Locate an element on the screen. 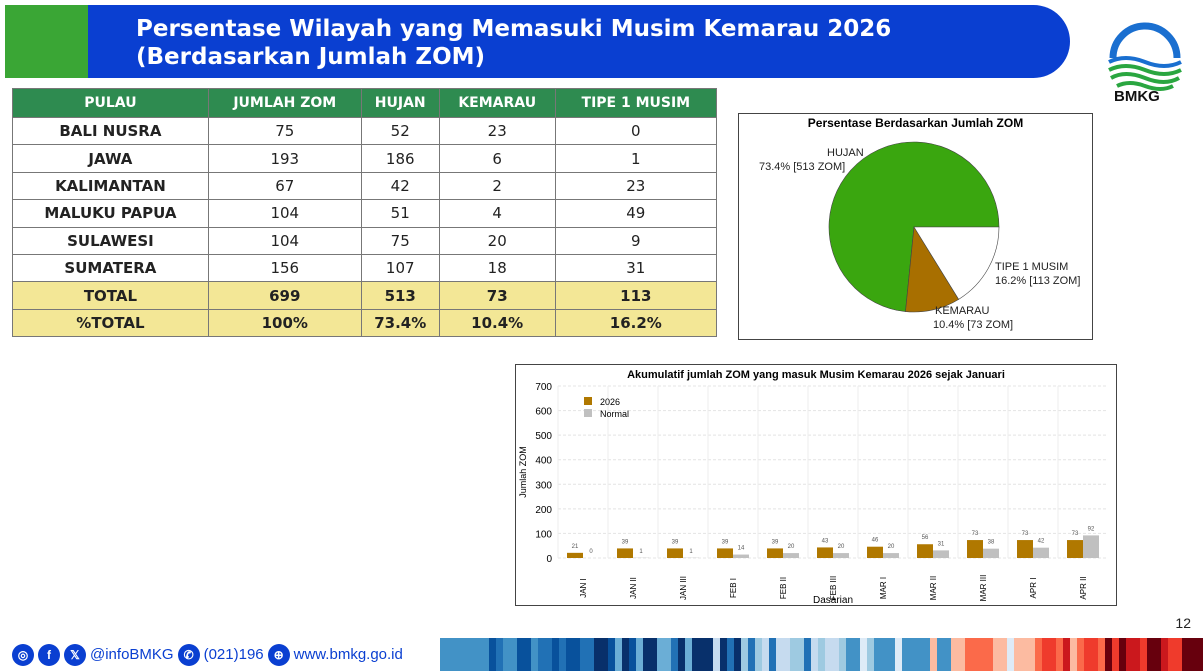 The width and height of the screenshot is (1203, 671). column-header: HUJAN is located at coordinates (400, 103).